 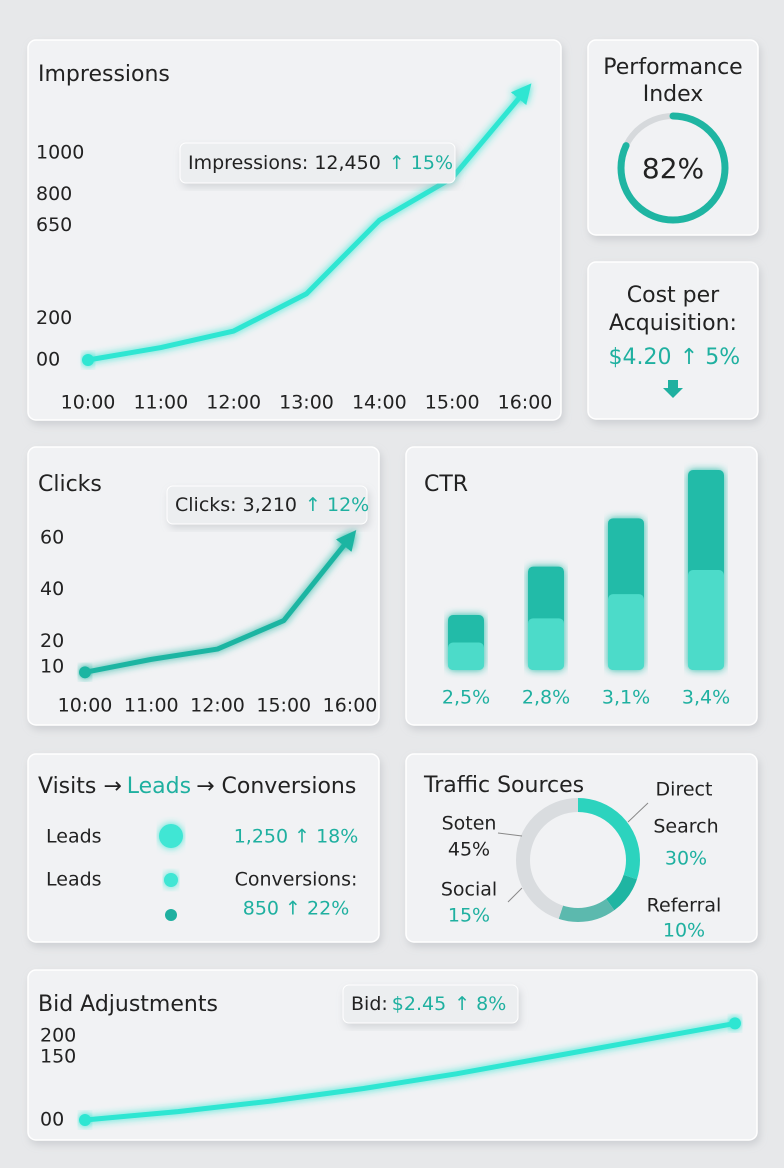 What do you see at coordinates (70, 484) in the screenshot?
I see `panel-title: Clicks` at bounding box center [70, 484].